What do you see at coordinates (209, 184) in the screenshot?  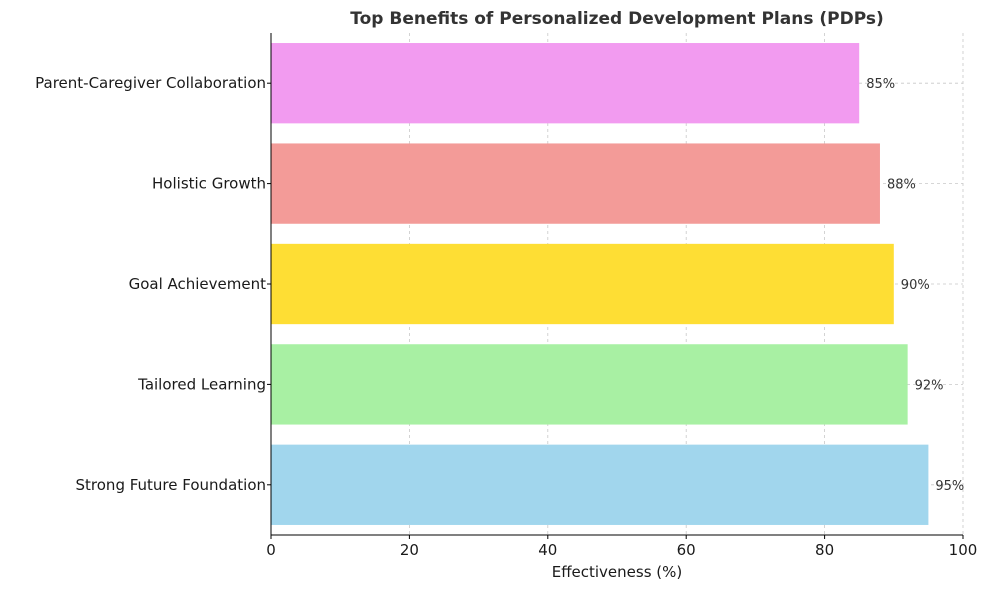 I see `category-label: Holistic Growth` at bounding box center [209, 184].